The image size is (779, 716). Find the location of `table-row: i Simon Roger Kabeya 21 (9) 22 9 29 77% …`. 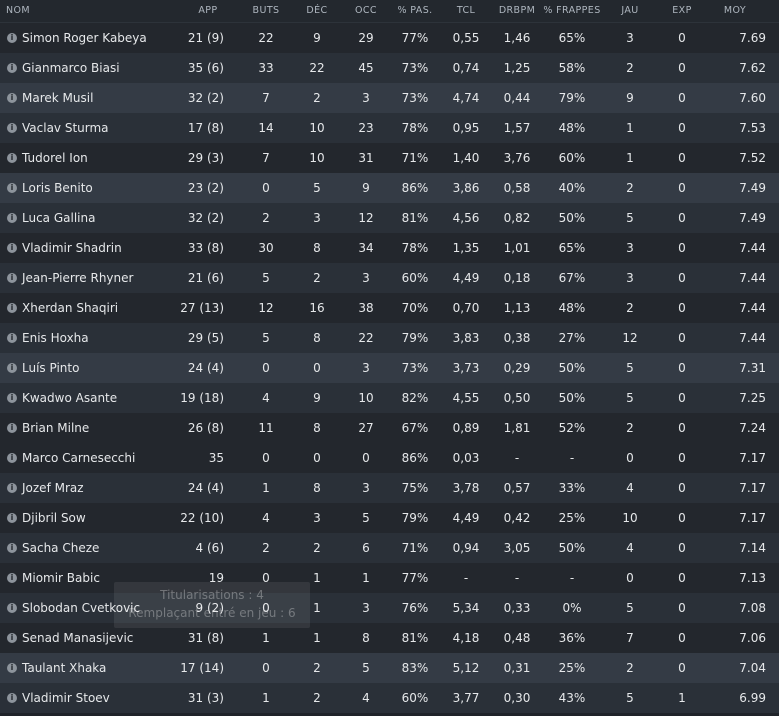

table-row: i Simon Roger Kabeya 21 (9) 22 9 29 77% … is located at coordinates (389, 38).